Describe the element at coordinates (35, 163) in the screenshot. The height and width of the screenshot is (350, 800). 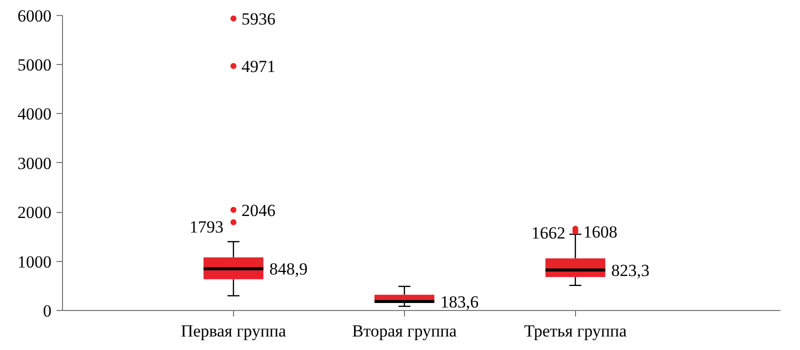
I see `y-tick-label: 3000` at that location.